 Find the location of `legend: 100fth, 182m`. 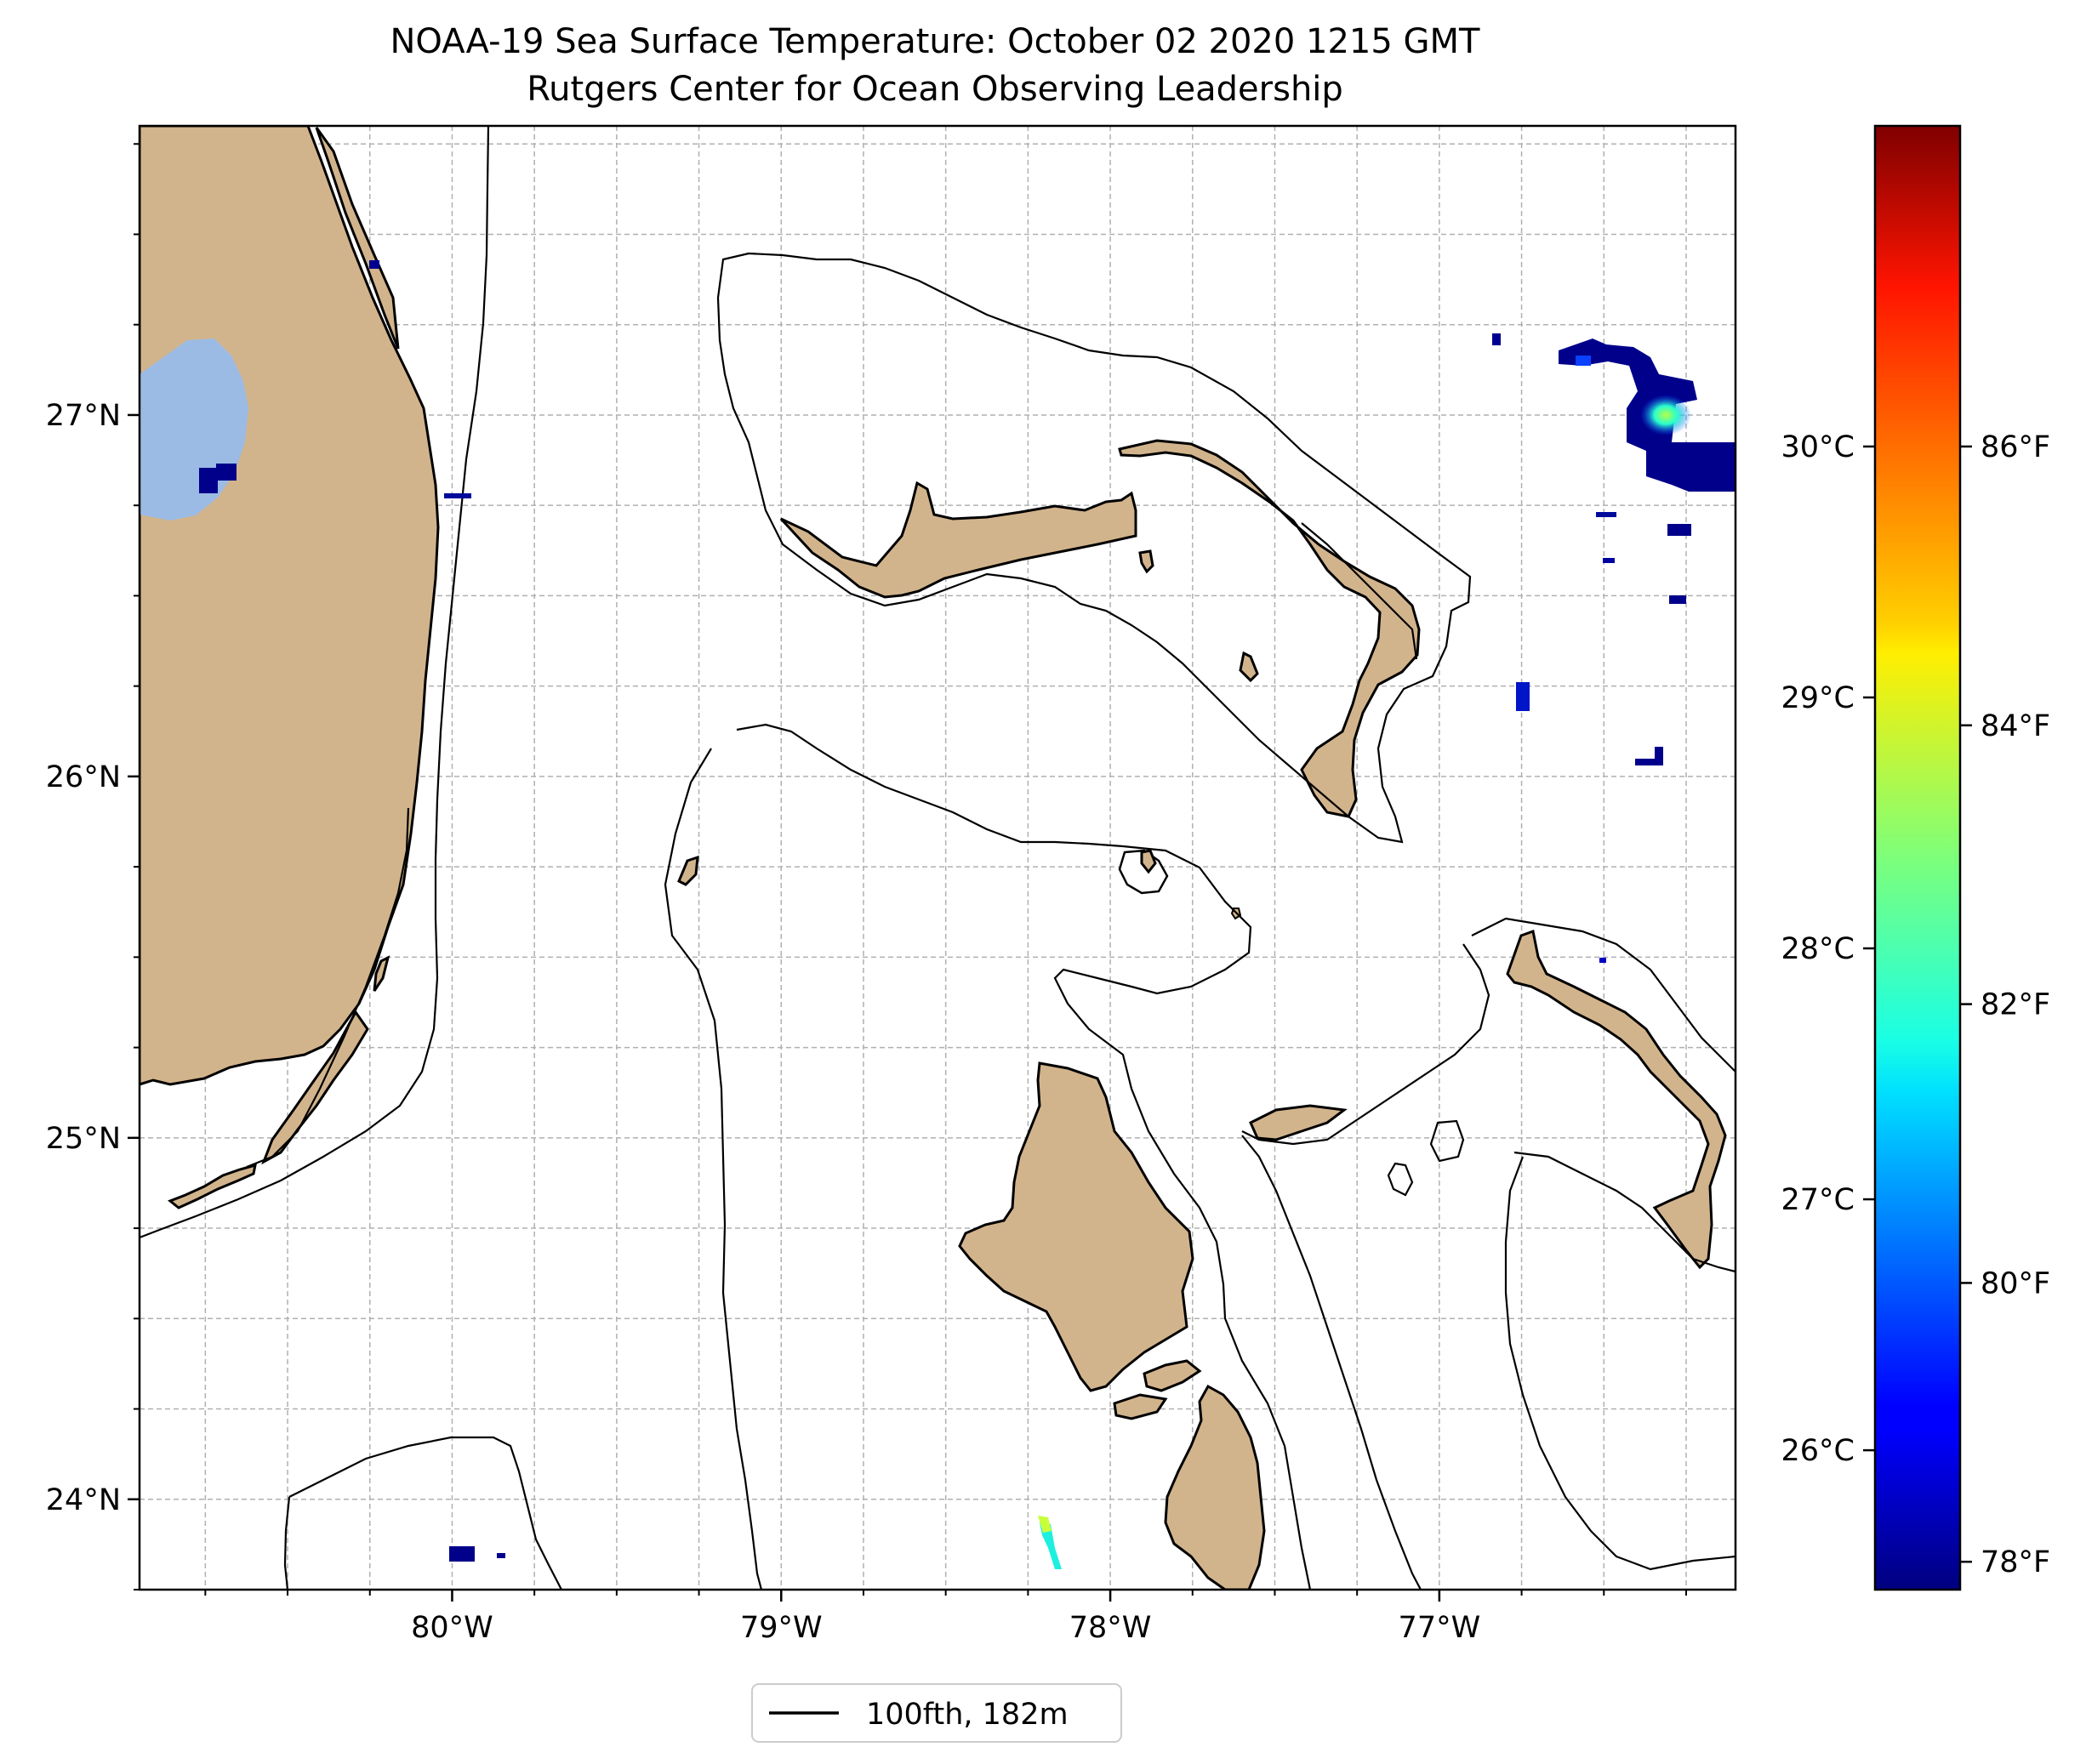

legend: 100fth, 182m is located at coordinates (936, 1713).